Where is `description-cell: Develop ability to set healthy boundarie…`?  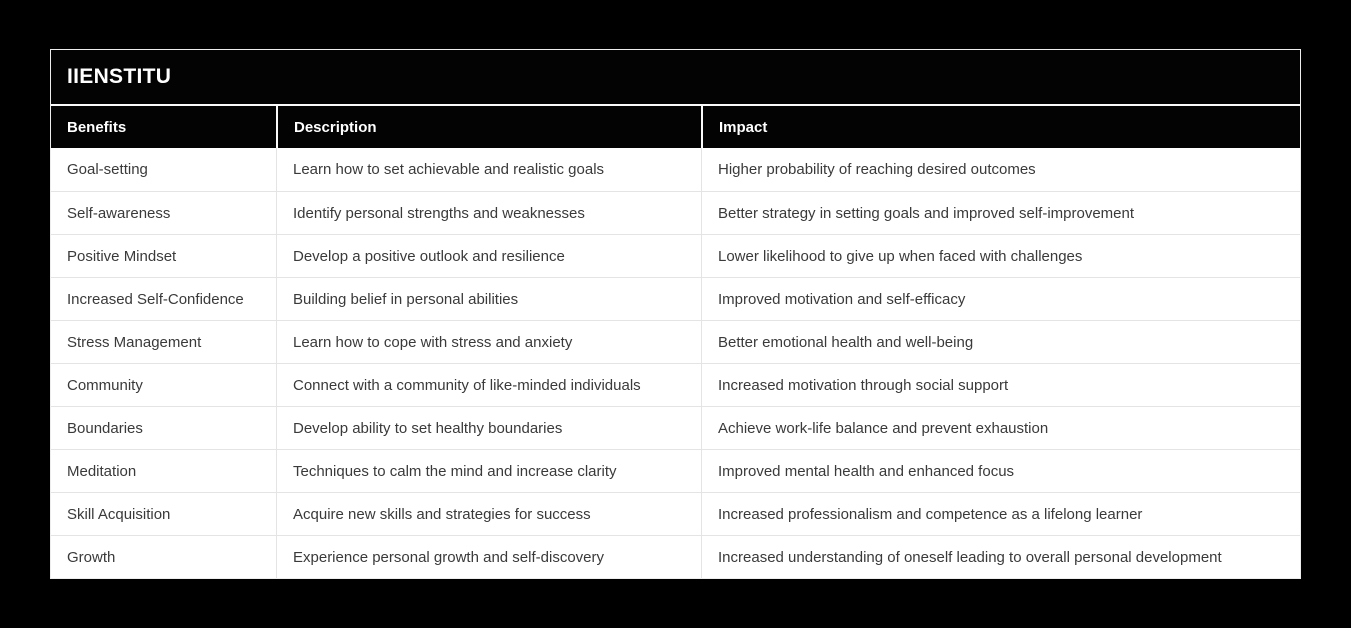
description-cell: Develop ability to set healthy boundarie… is located at coordinates (488, 427).